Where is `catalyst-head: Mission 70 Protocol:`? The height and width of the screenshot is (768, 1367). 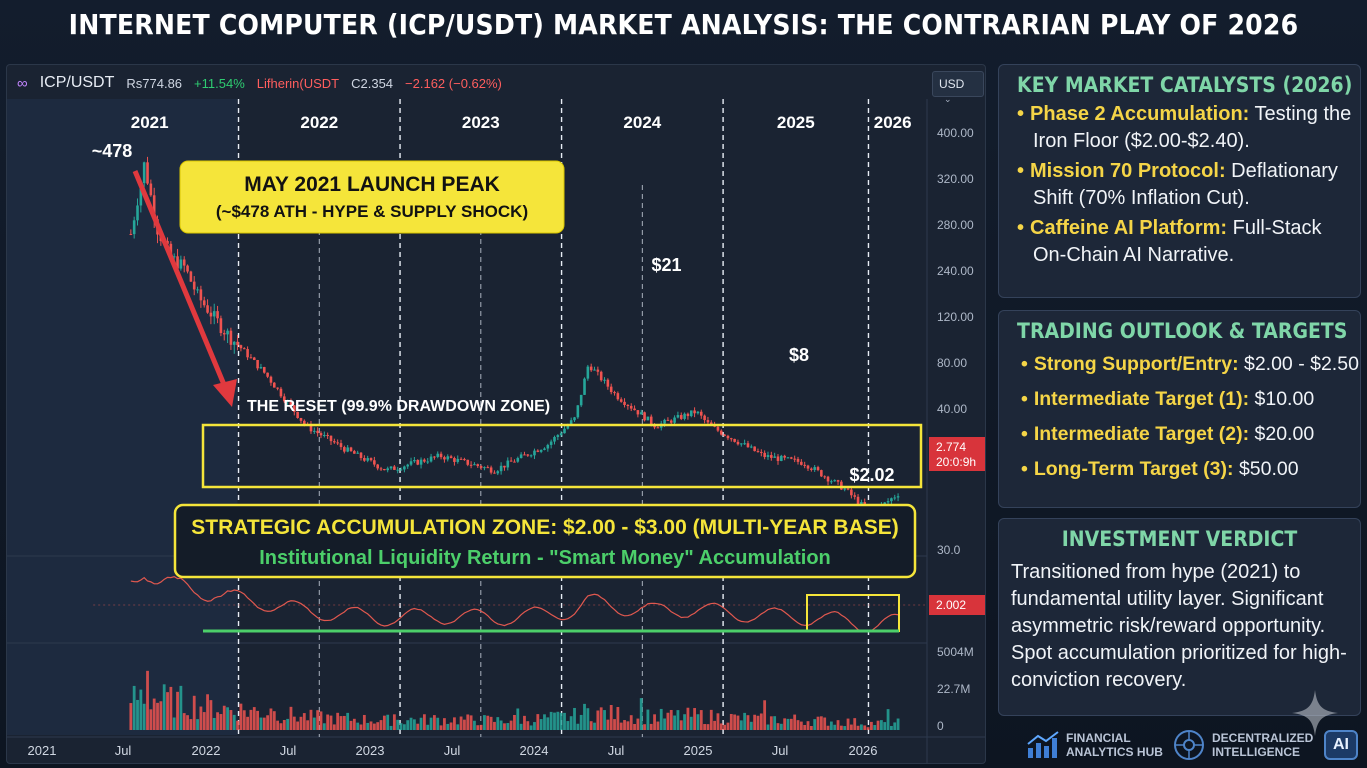
catalyst-head: Mission 70 Protocol: is located at coordinates (1128, 171).